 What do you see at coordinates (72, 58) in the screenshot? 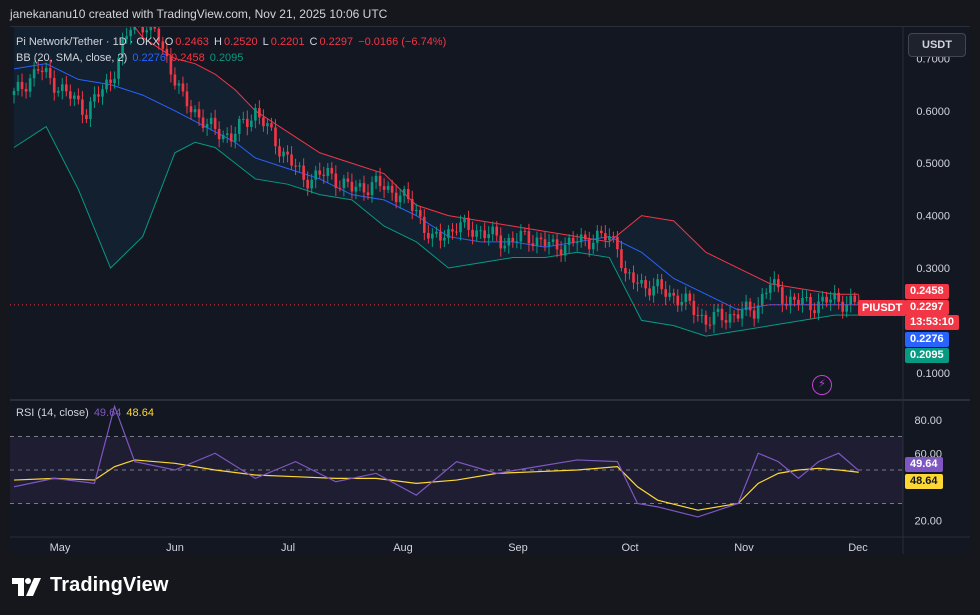
I see `bb-label: BB (20, SMA, close, 2)` at bounding box center [72, 58].